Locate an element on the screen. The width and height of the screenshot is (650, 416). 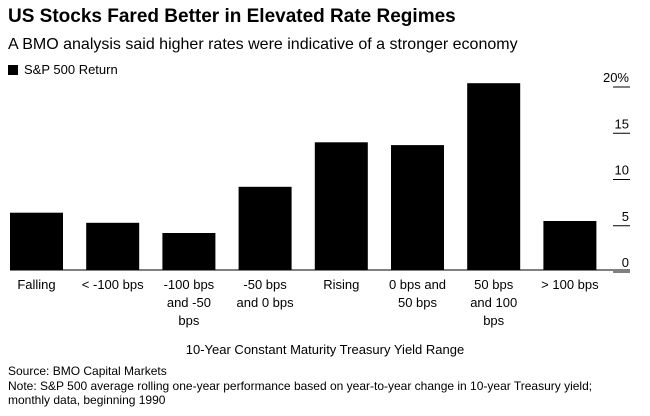
y-tick-label: 20% is located at coordinates (616, 77).